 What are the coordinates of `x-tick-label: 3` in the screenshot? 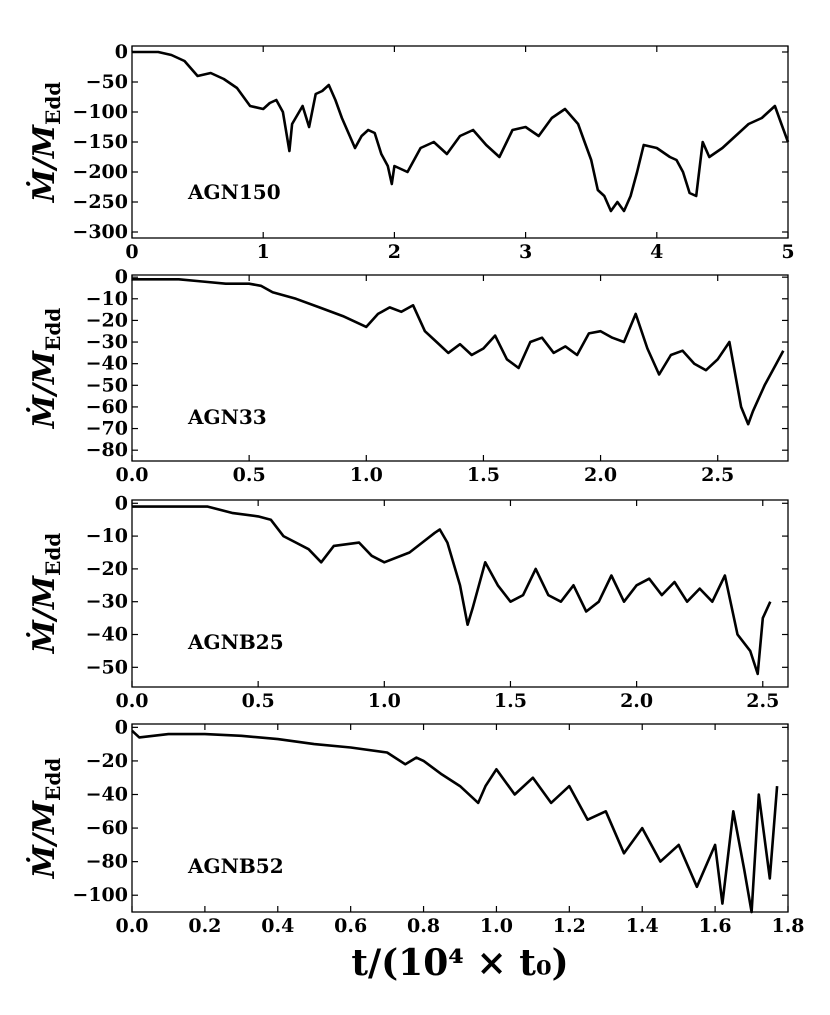 It's located at (525, 252).